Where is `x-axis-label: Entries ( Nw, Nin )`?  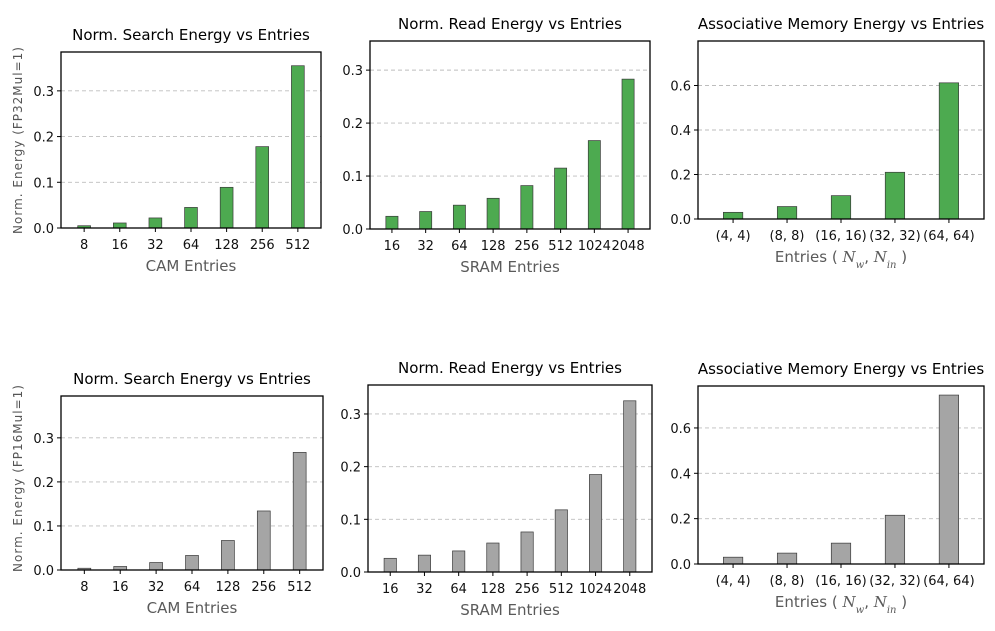
x-axis-label: Entries ( Nw, Nin ) is located at coordinates (841, 259).